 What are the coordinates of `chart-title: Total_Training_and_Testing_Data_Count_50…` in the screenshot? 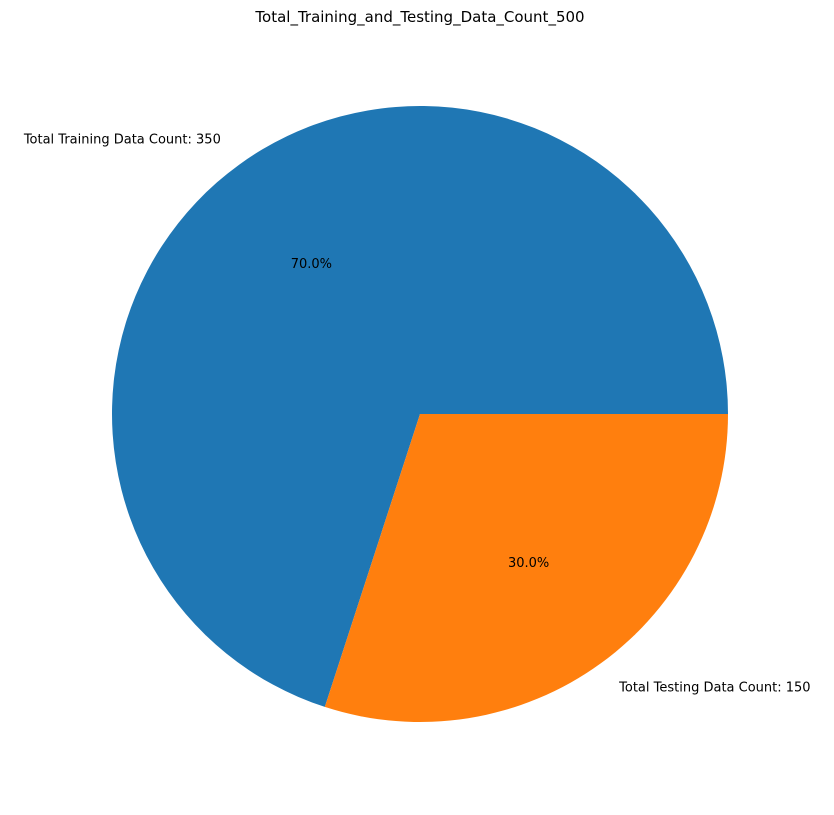 It's located at (419, 17).